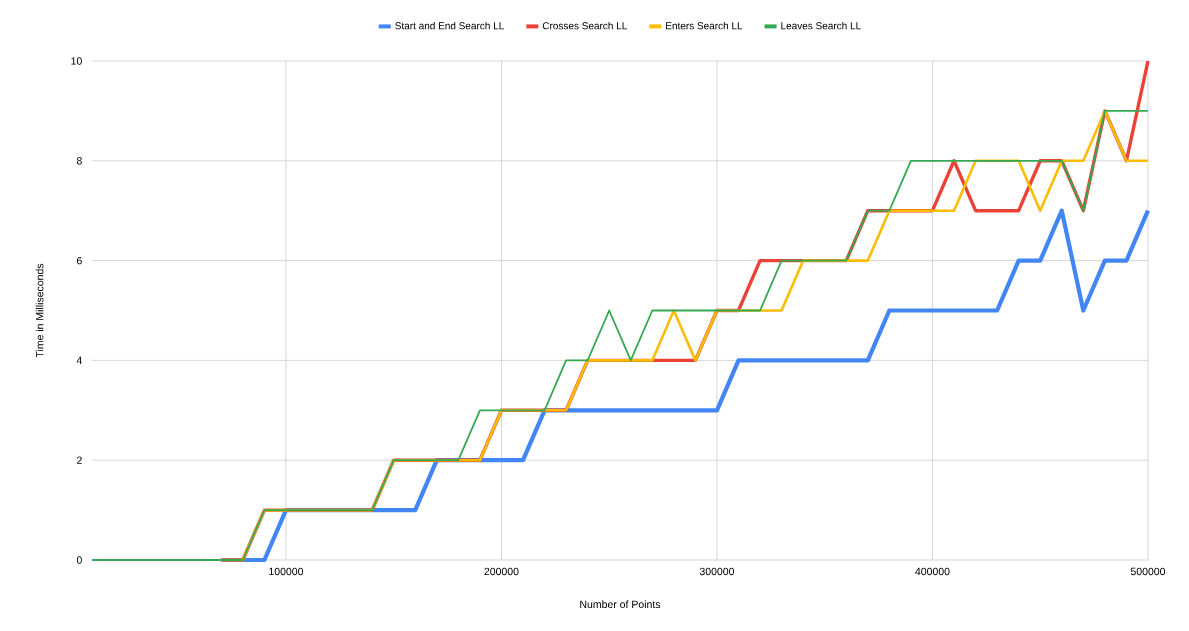  Describe the element at coordinates (584, 25) in the screenshot. I see `legend-label: Crosses Search LL` at that location.